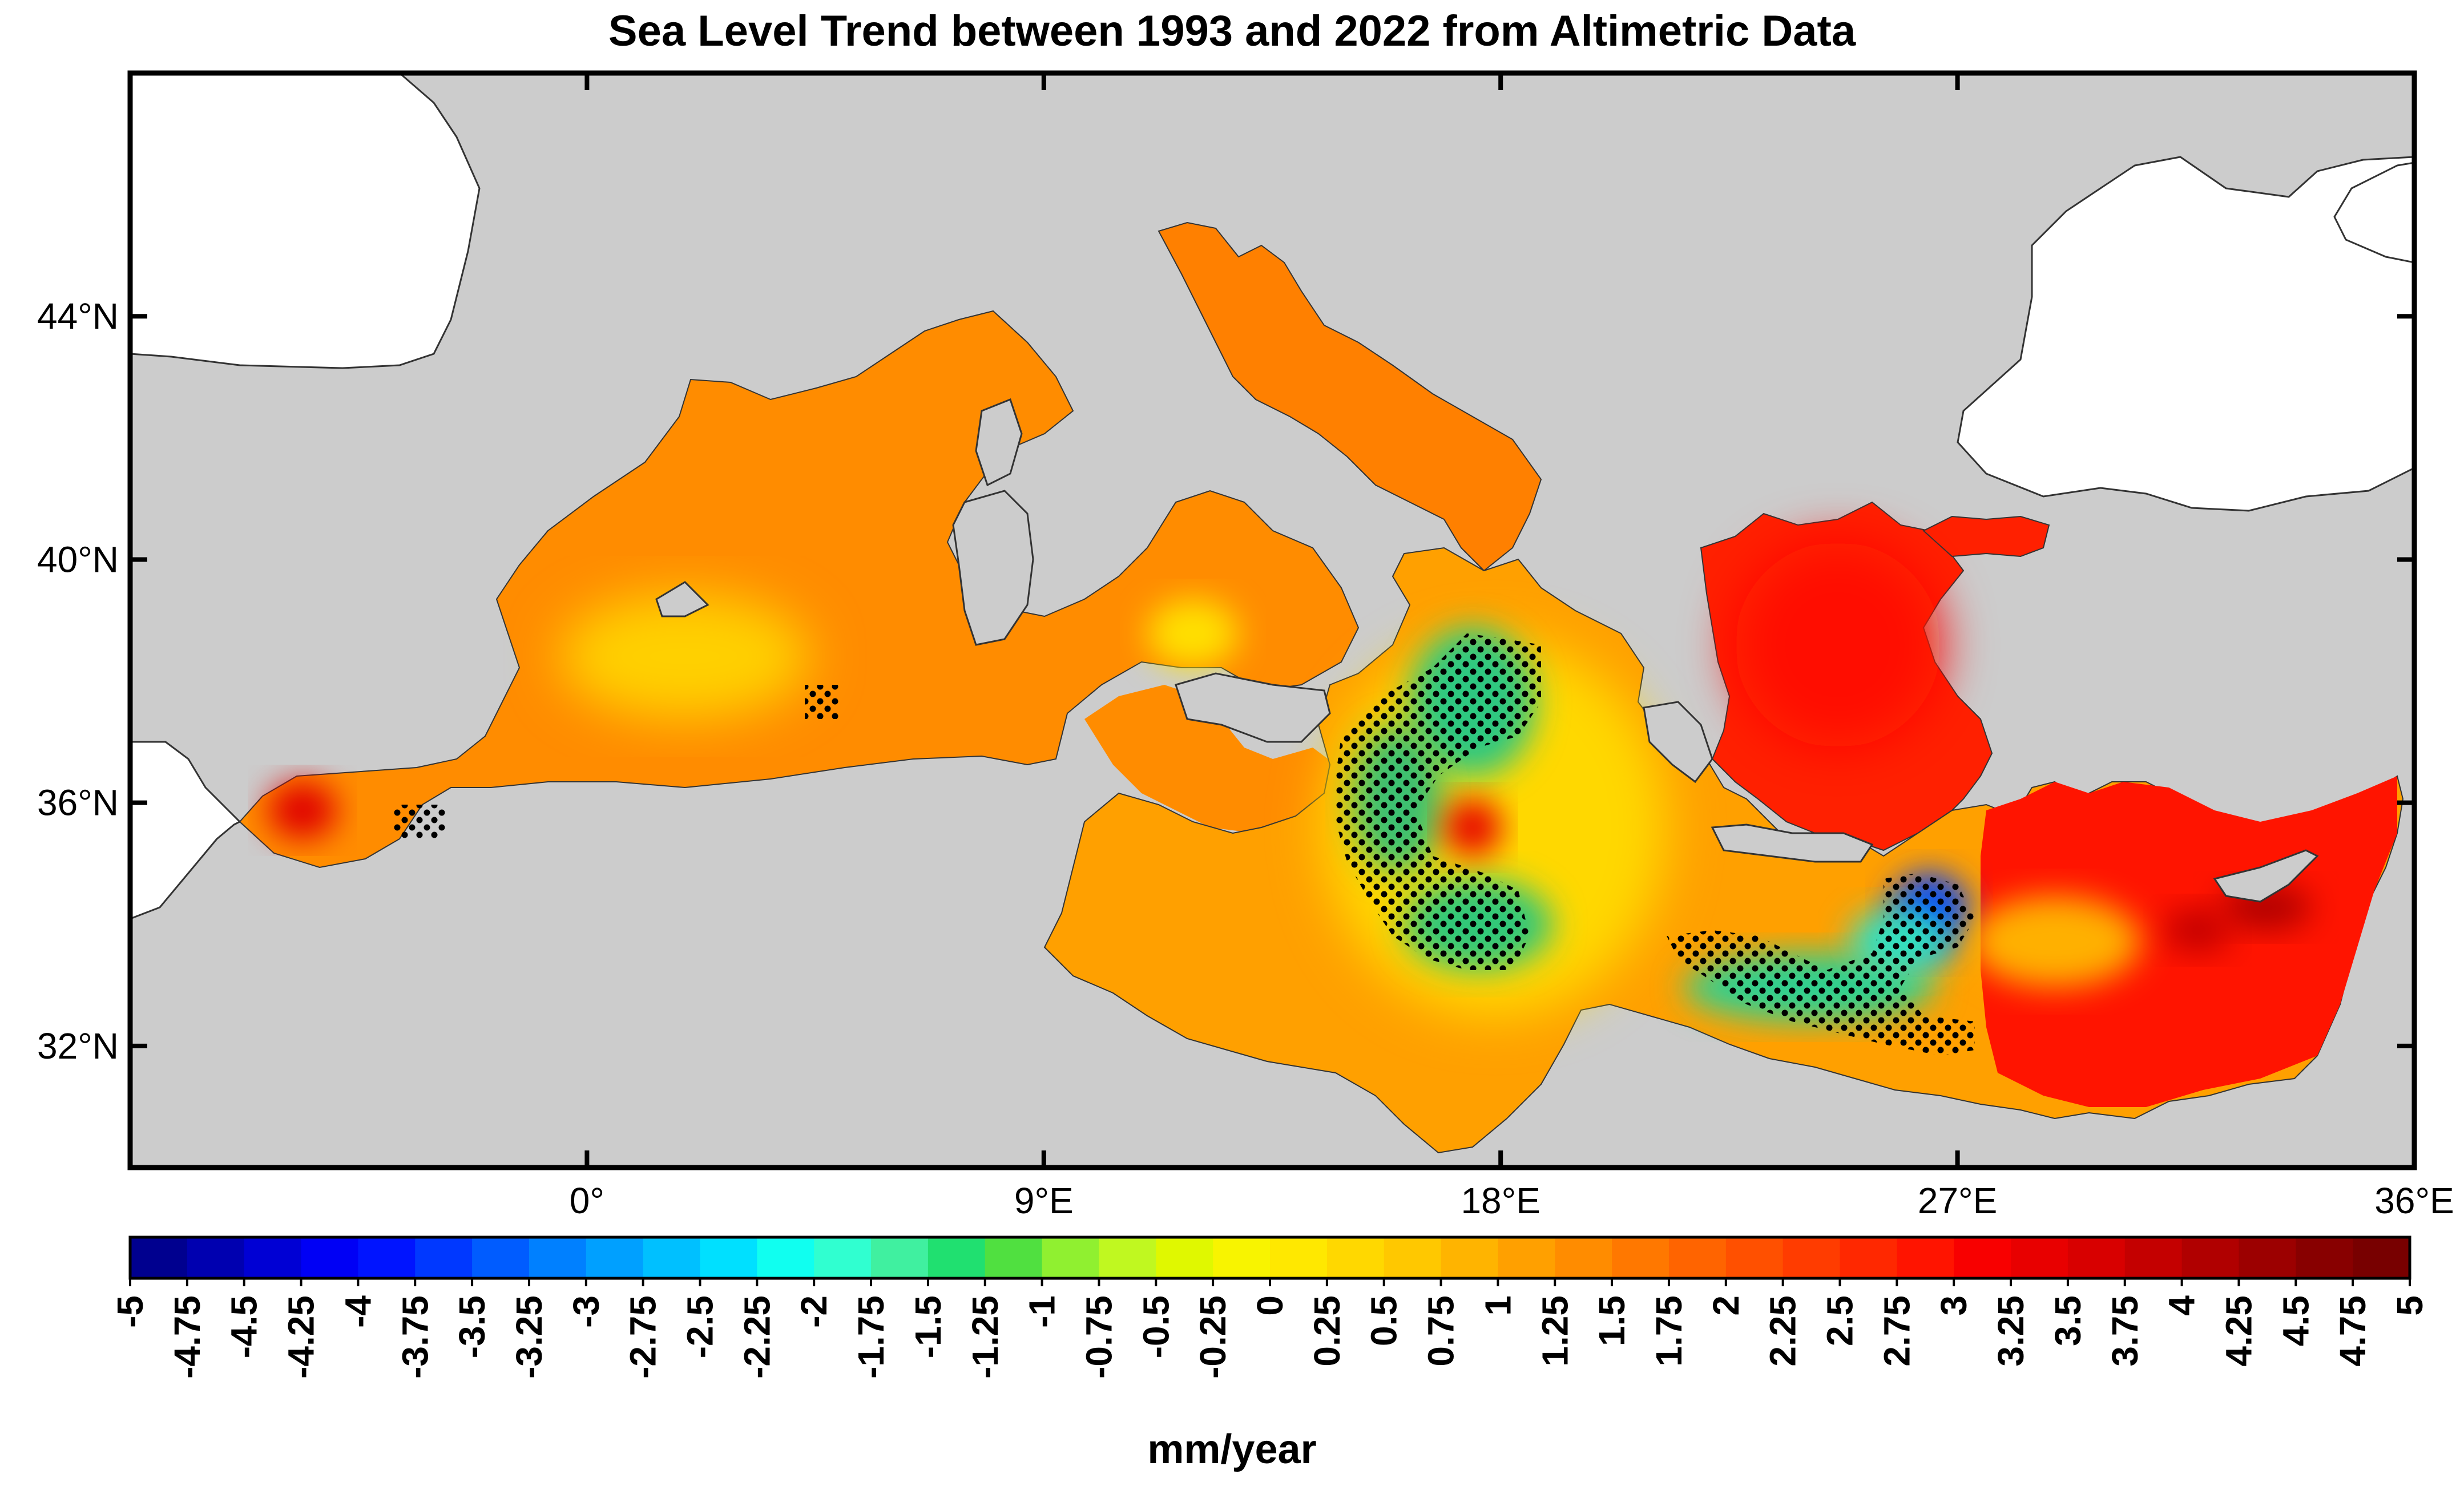 Image resolution: width=2464 pixels, height=1490 pixels. Describe the element at coordinates (1210, 759) in the screenshot. I see `tyrrhenian-sicily` at that location.